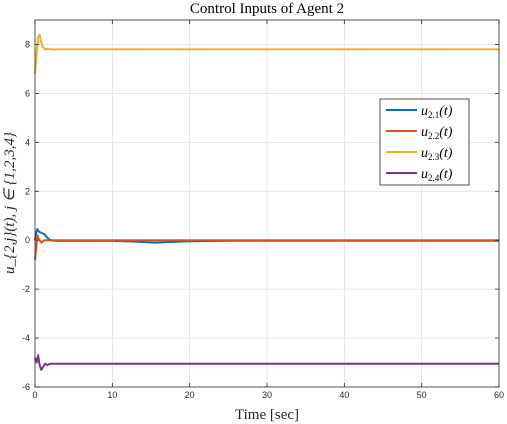 This screenshot has height=424, width=507. I want to click on y-tick-label: -4, so click(26, 338).